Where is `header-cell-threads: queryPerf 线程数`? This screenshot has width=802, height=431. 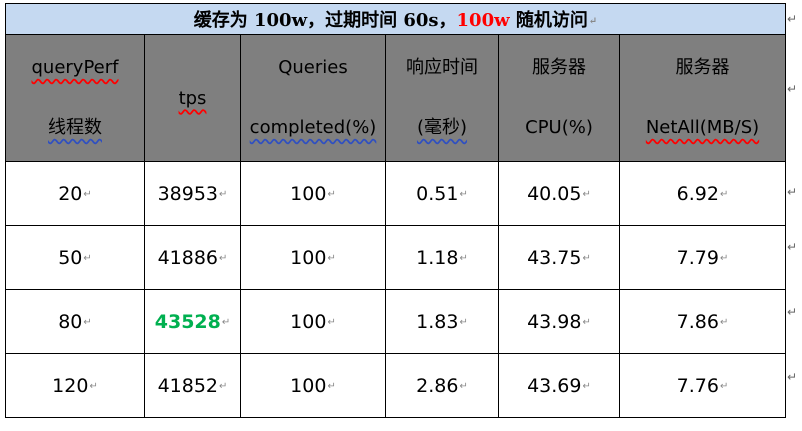 header-cell-threads: queryPerf 线程数 is located at coordinates (75, 98).